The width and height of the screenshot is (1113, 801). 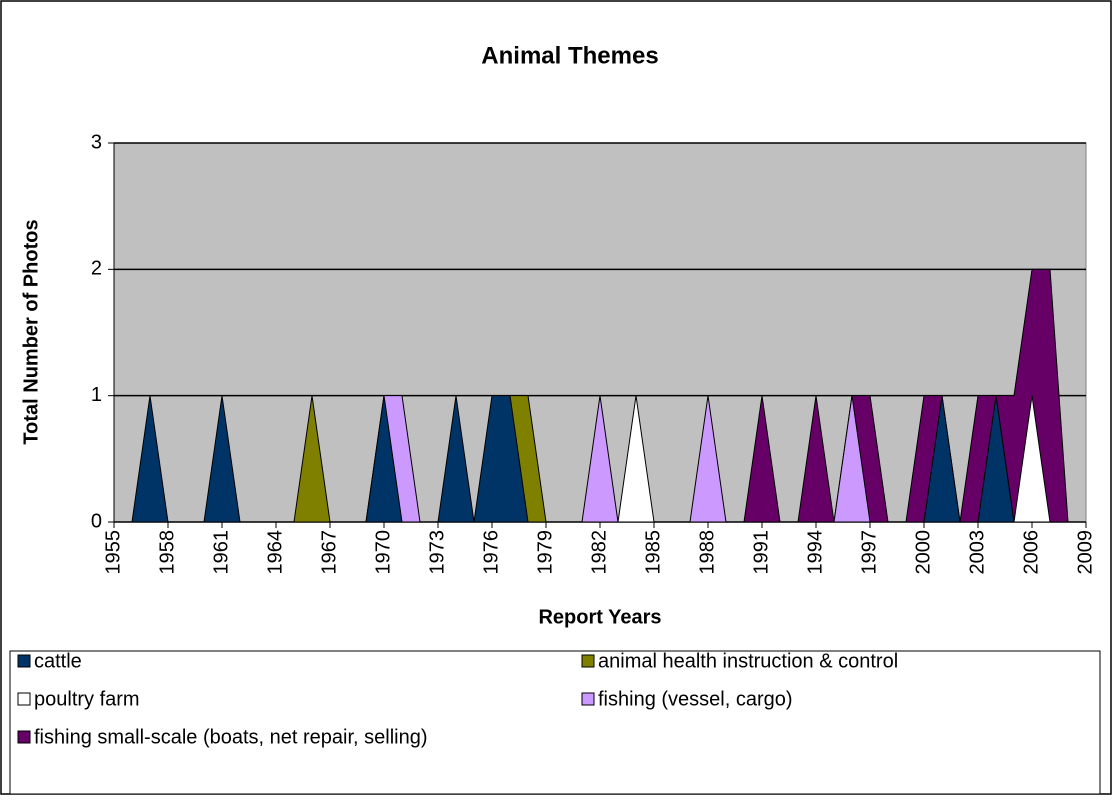 I want to click on x-tick-label: 1958, so click(x=167, y=552).